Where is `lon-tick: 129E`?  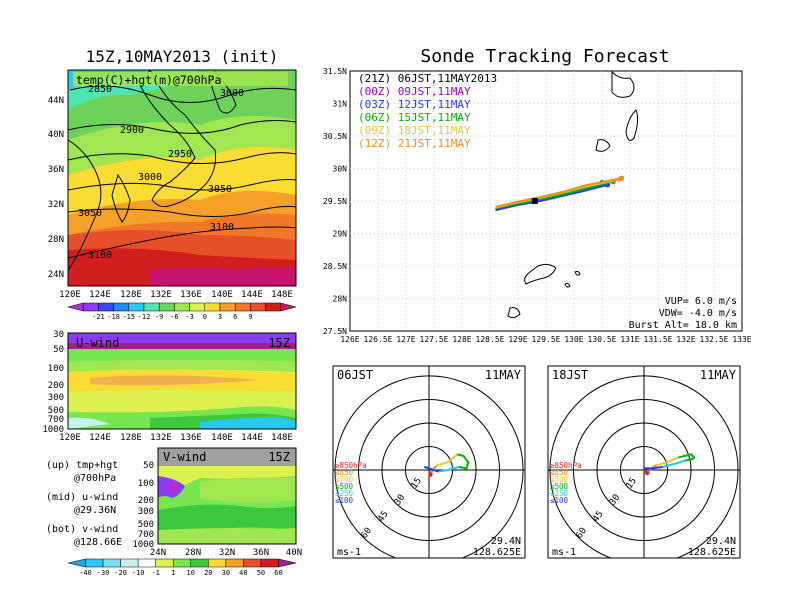
lon-tick: 129E is located at coordinates (517, 339).